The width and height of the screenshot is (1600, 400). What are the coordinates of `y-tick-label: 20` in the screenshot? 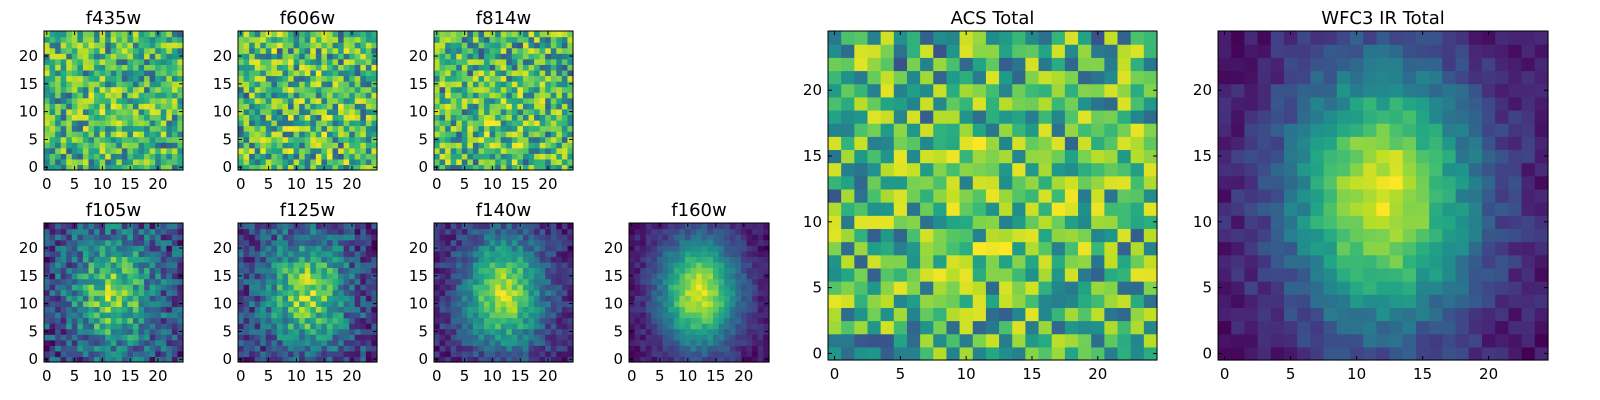 It's located at (222, 248).